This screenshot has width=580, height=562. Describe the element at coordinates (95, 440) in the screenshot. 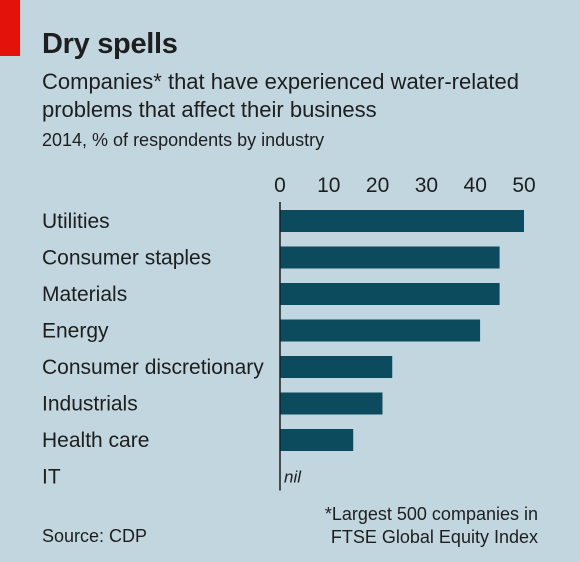

I see `category-label: Health care` at that location.